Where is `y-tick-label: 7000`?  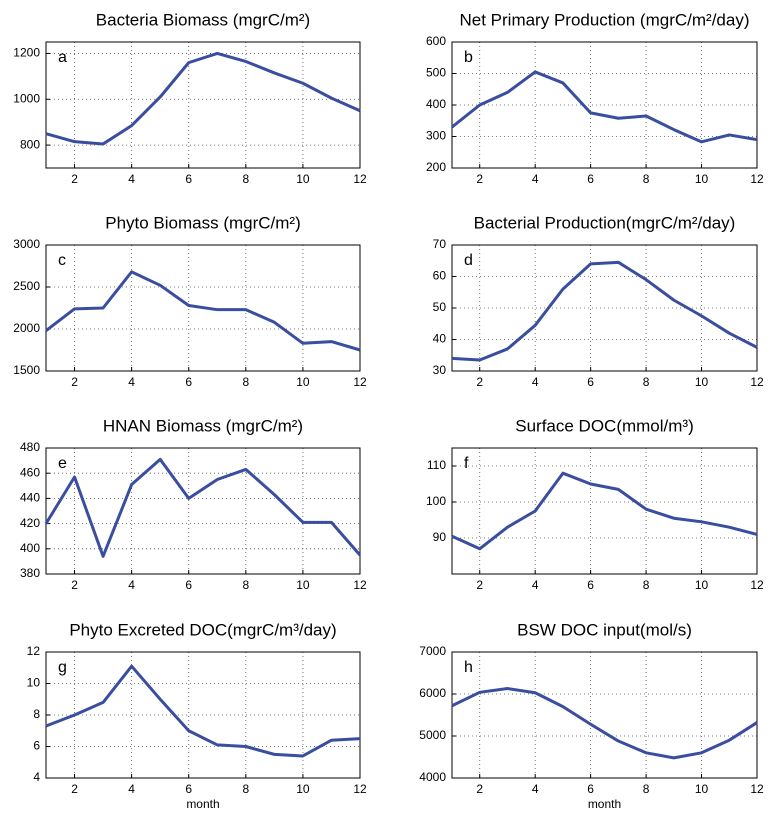 y-tick-label: 7000 is located at coordinates (432, 651).